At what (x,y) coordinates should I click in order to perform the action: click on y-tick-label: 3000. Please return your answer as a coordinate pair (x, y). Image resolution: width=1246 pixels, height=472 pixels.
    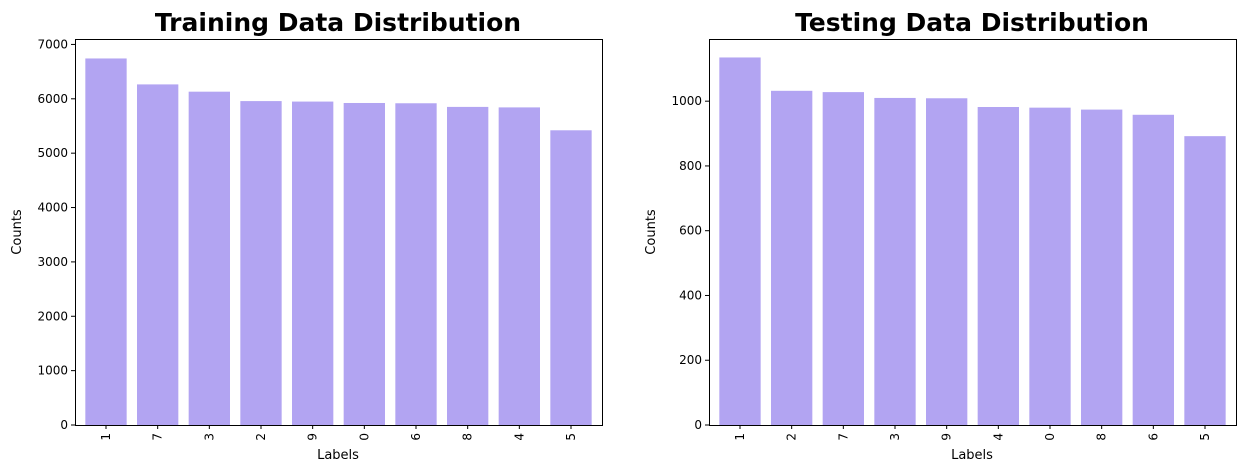
    Looking at the image, I should click on (52, 262).